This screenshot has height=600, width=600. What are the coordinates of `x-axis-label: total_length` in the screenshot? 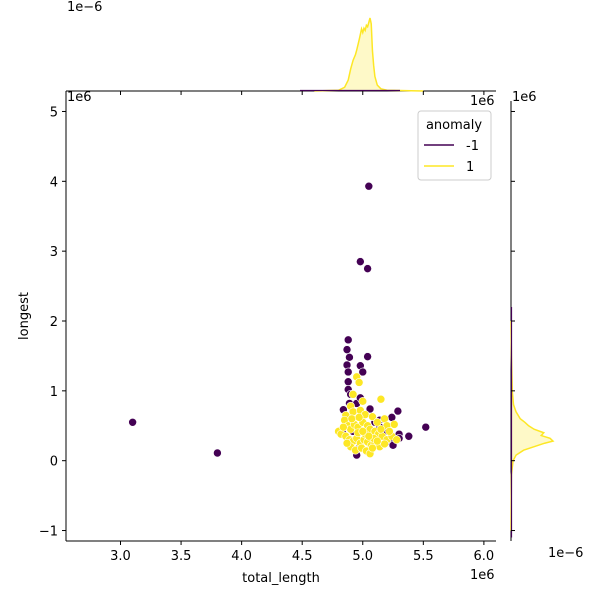 It's located at (281, 578).